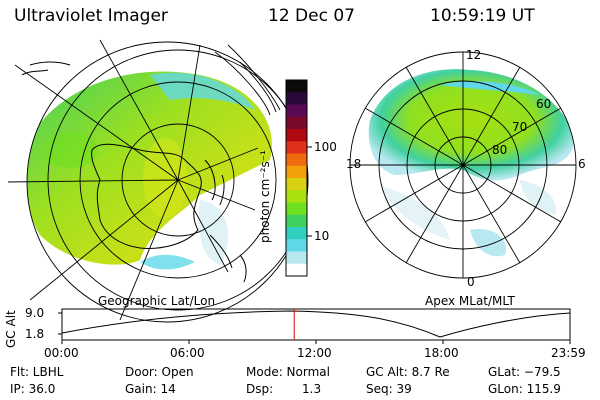 The height and width of the screenshot is (400, 600). I want to click on instrument-title: Ultraviolet Imager, so click(91, 16).